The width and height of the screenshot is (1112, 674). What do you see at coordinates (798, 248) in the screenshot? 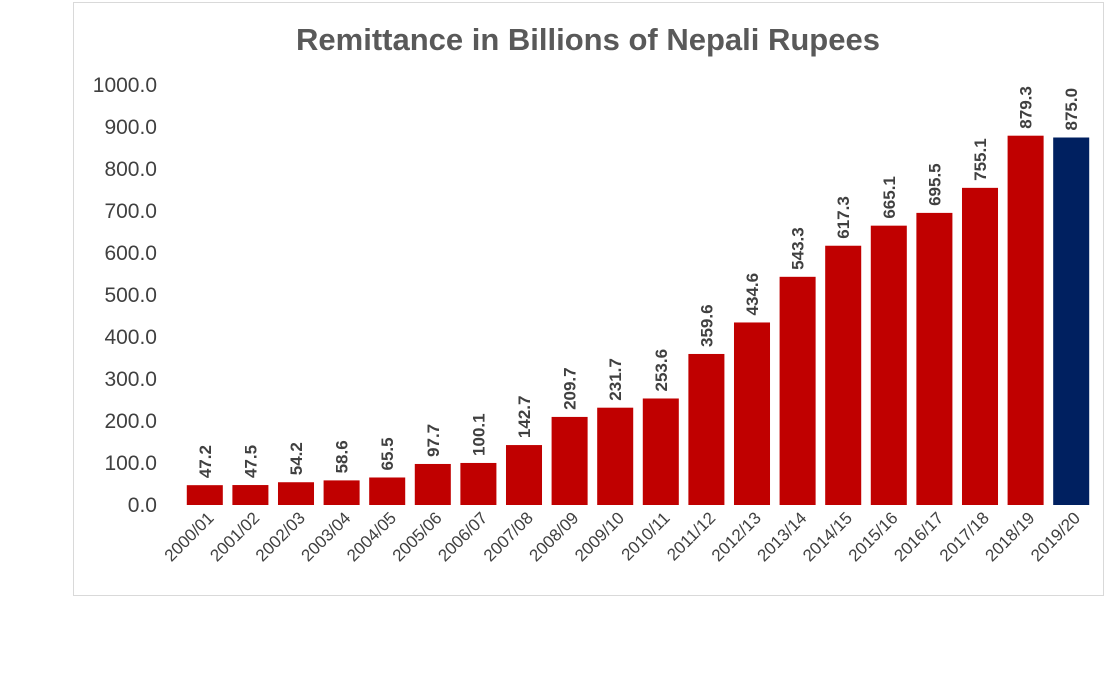
I see `data-label: 543.3` at bounding box center [798, 248].